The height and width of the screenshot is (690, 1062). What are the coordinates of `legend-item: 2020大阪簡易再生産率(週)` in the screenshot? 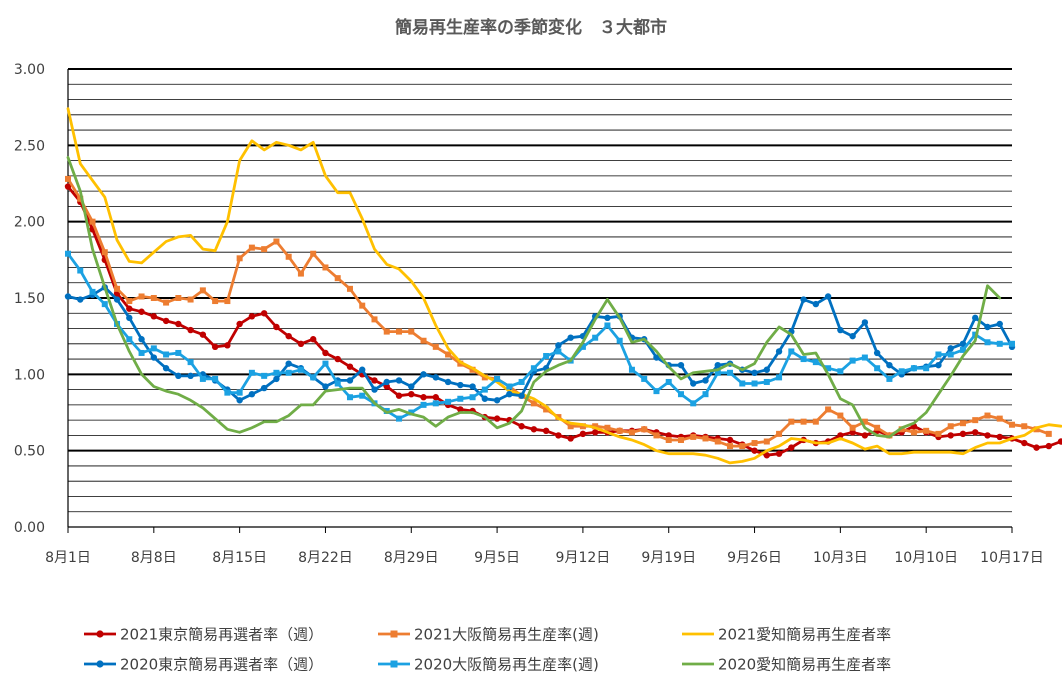 It's located at (488, 665).